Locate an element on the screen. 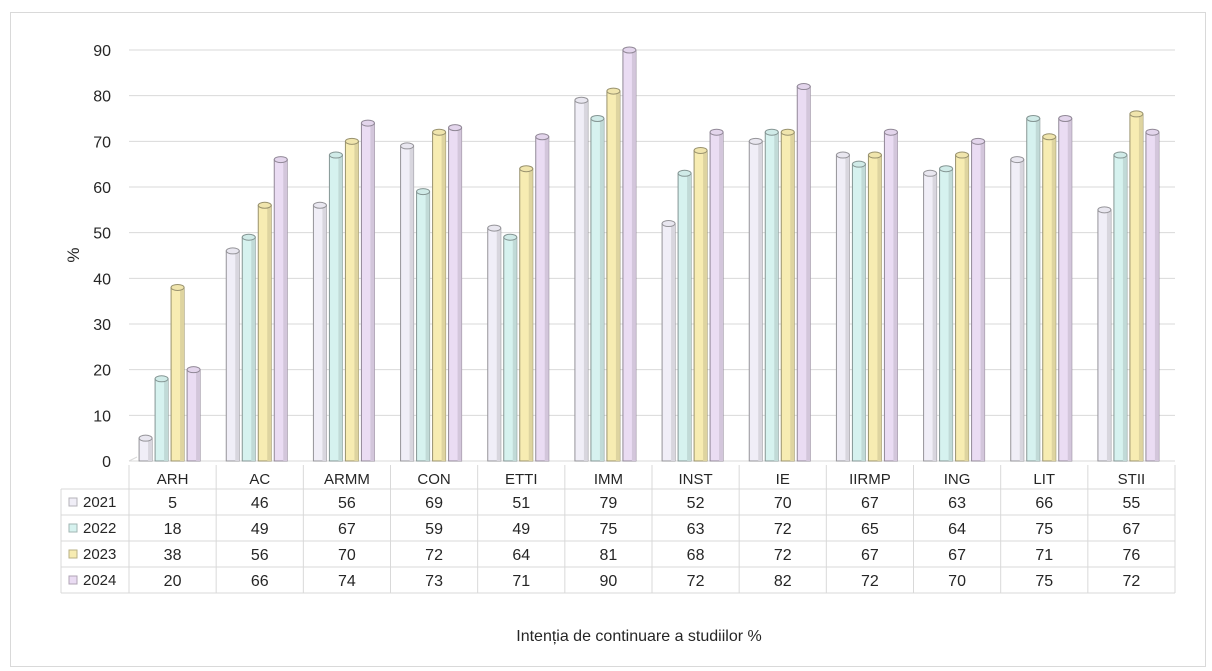 The height and width of the screenshot is (671, 1212). data-label: 82 is located at coordinates (783, 581).